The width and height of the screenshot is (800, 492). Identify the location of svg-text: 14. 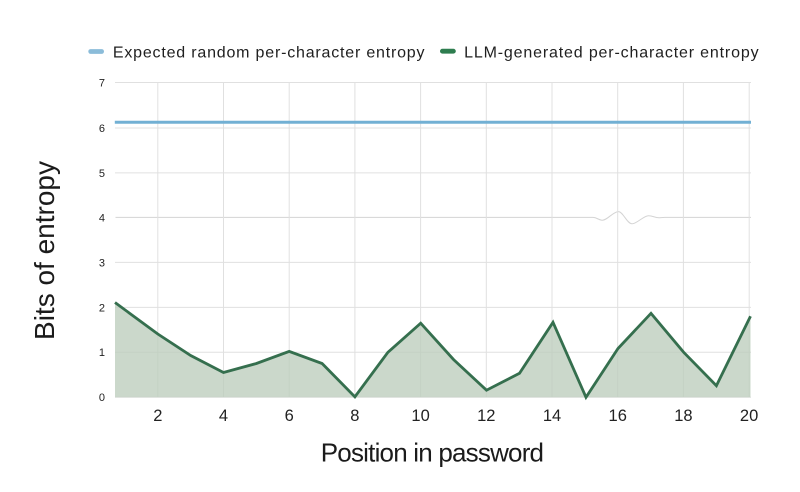
(552, 416).